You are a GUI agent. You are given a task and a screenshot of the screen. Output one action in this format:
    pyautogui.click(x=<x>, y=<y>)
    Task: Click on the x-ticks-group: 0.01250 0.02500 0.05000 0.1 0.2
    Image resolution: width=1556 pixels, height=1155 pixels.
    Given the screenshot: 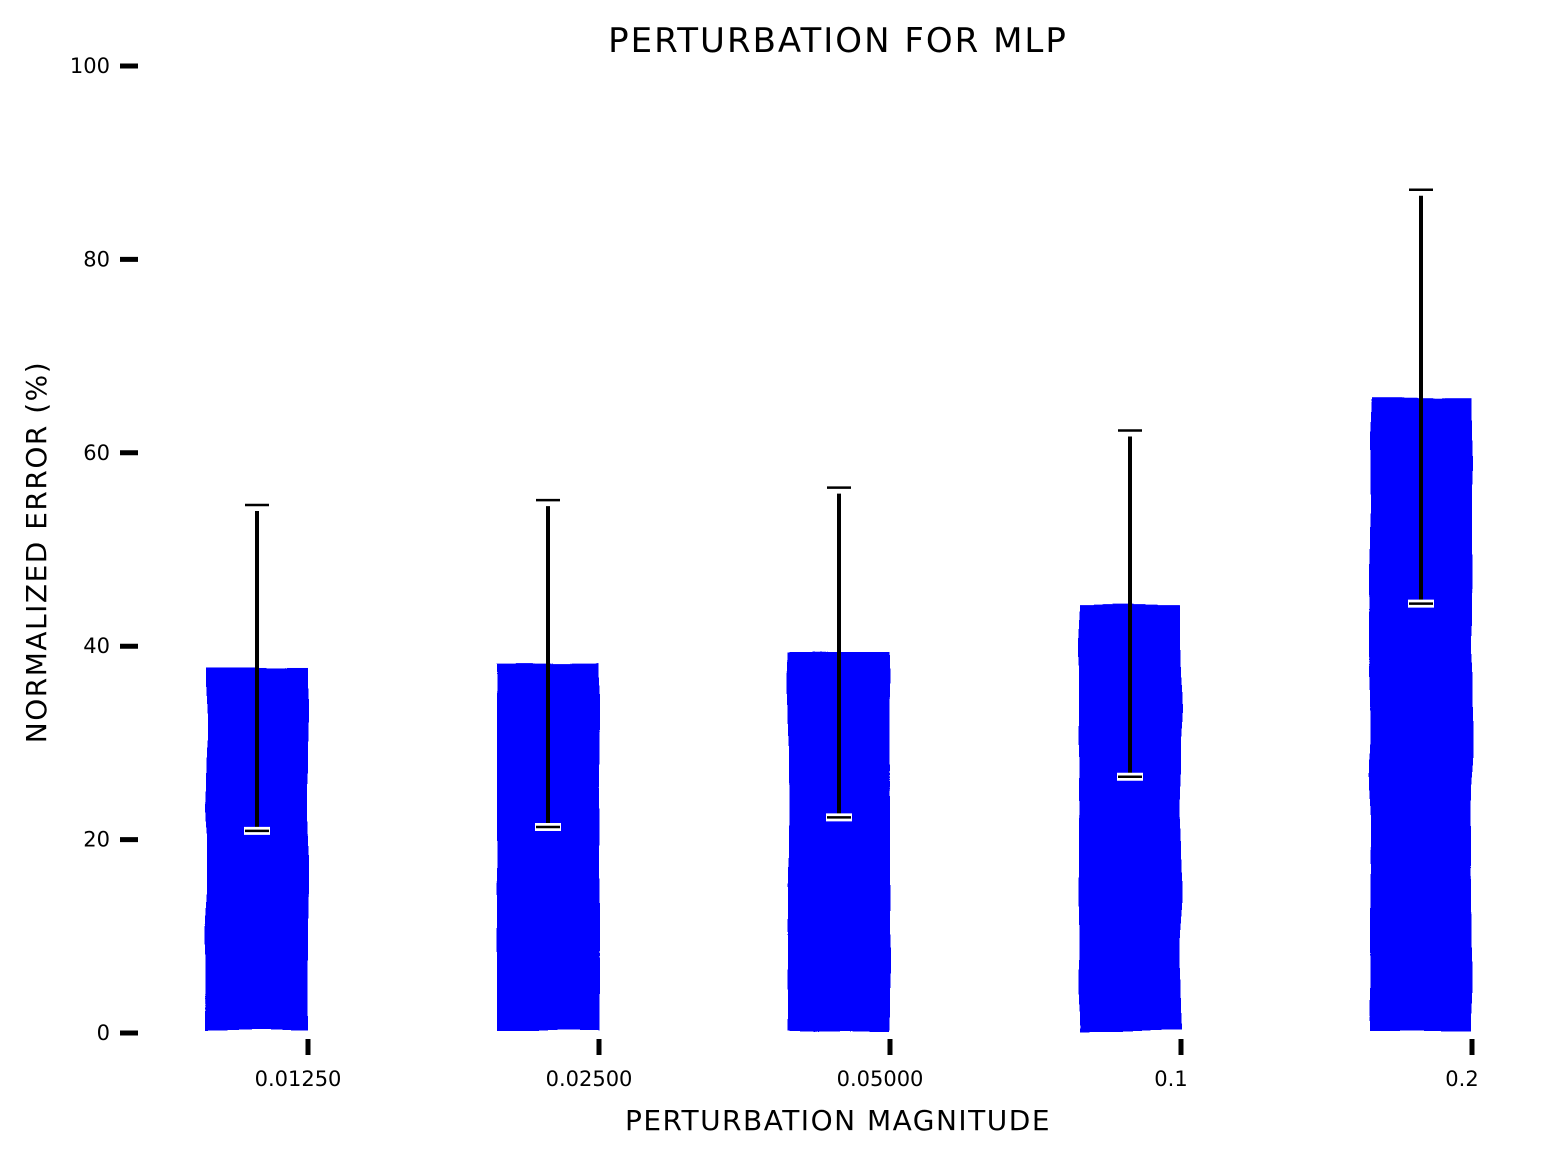 What is the action you would take?
    pyautogui.click(x=867, y=1065)
    